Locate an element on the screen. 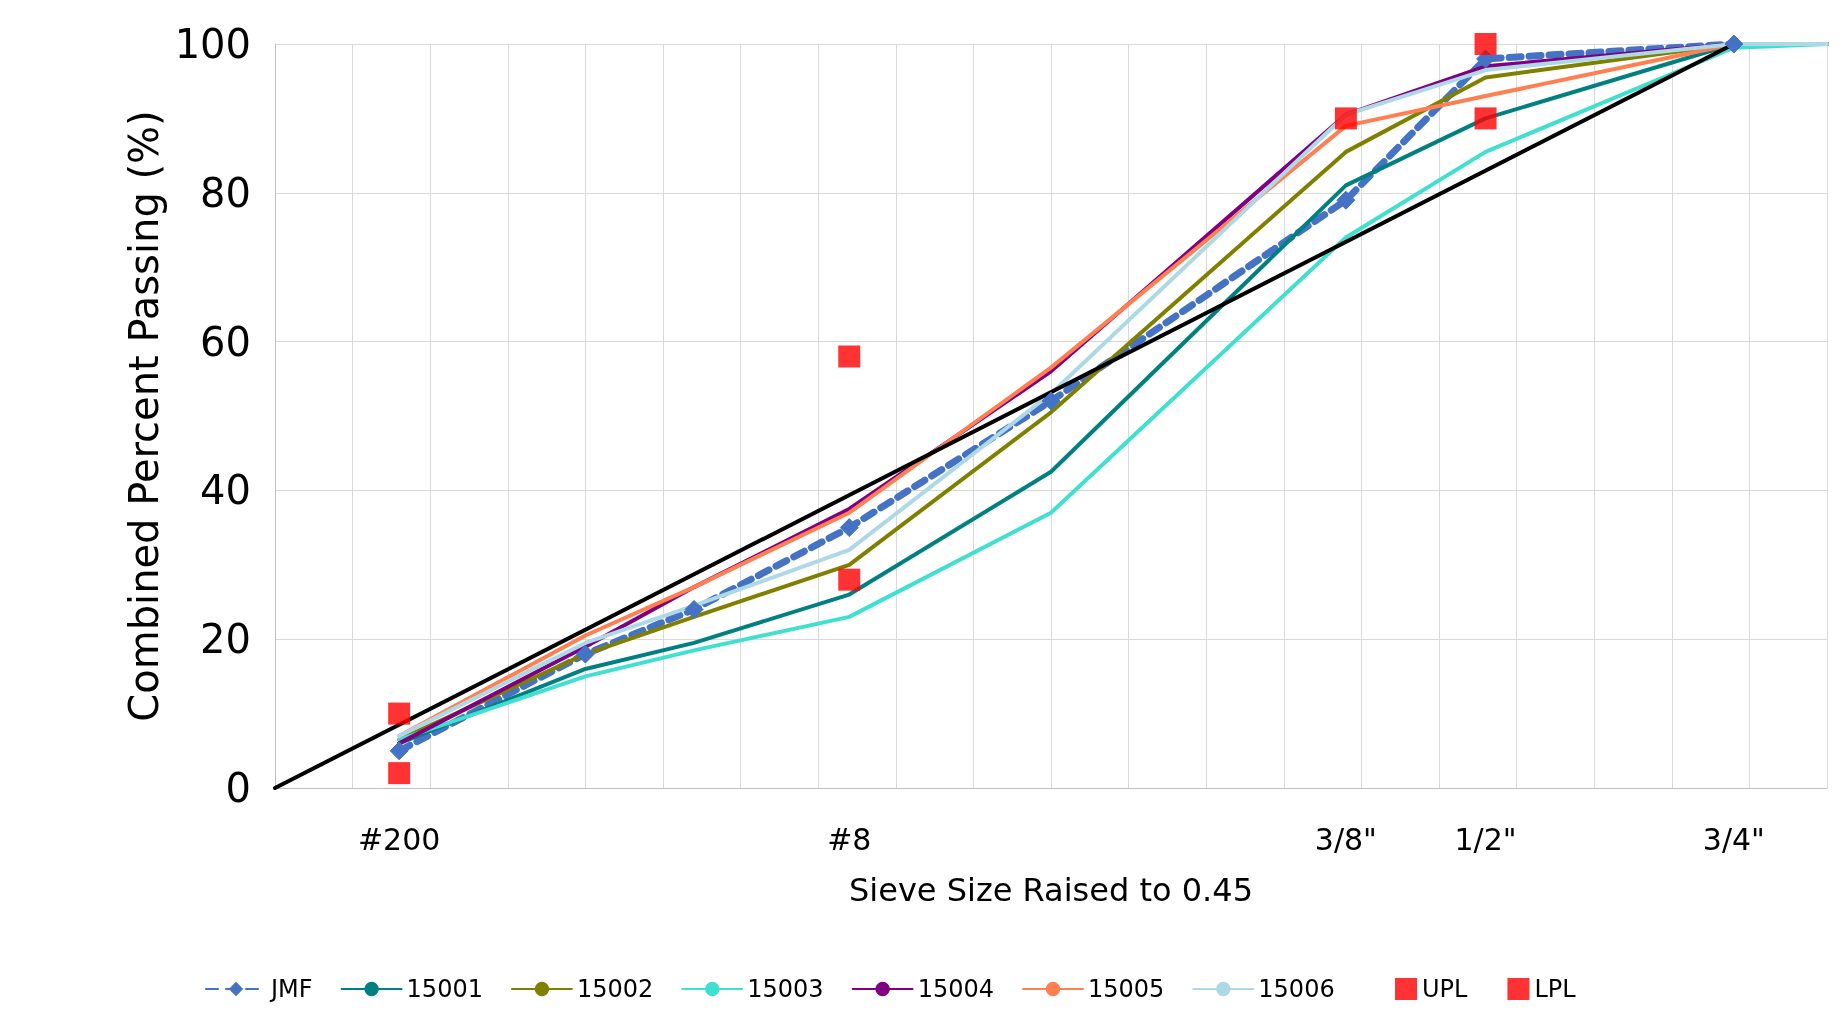 This screenshot has width=1841, height=1014. x-tick-label: #200 is located at coordinates (399, 839).